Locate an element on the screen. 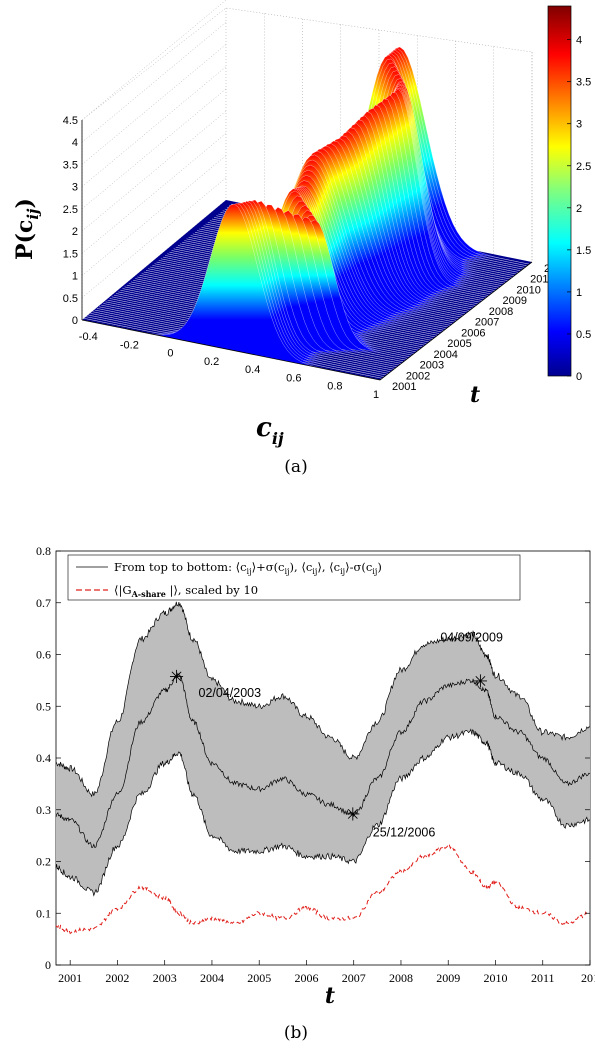 This screenshot has height=1048, width=595. legend-1-text: From top to bottom: ⟨c is located at coordinates (180, 567).